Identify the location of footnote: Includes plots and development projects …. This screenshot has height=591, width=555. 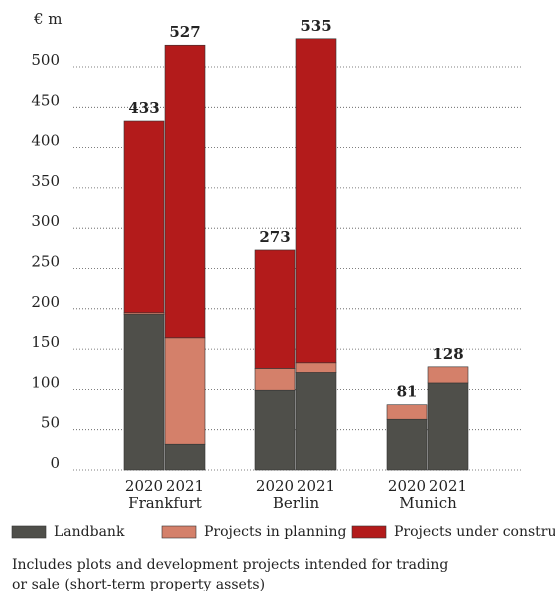
(230, 565).